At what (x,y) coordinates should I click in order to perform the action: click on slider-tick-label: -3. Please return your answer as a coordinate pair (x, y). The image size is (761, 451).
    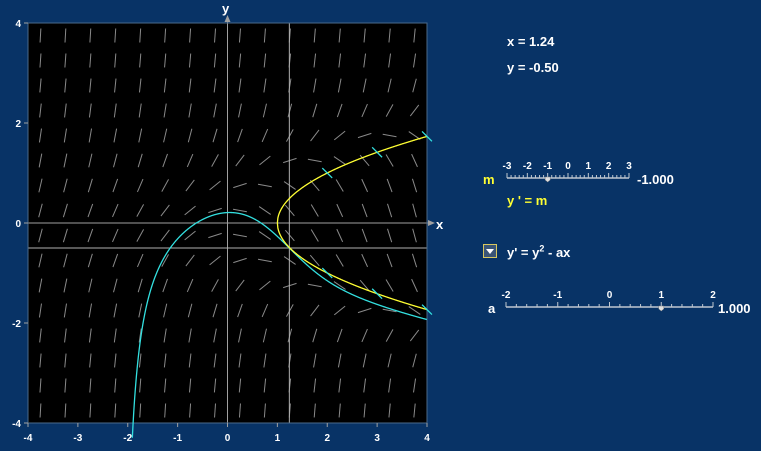
    Looking at the image, I should click on (507, 166).